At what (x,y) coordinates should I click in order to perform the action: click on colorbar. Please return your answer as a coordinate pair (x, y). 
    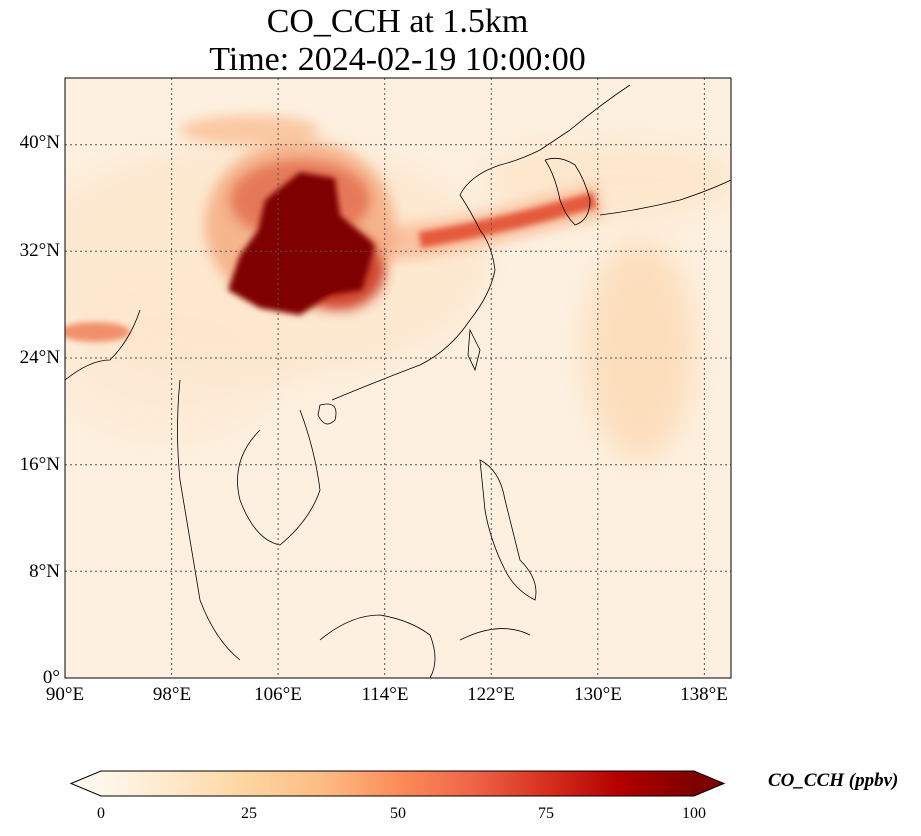
    Looking at the image, I should click on (397, 783).